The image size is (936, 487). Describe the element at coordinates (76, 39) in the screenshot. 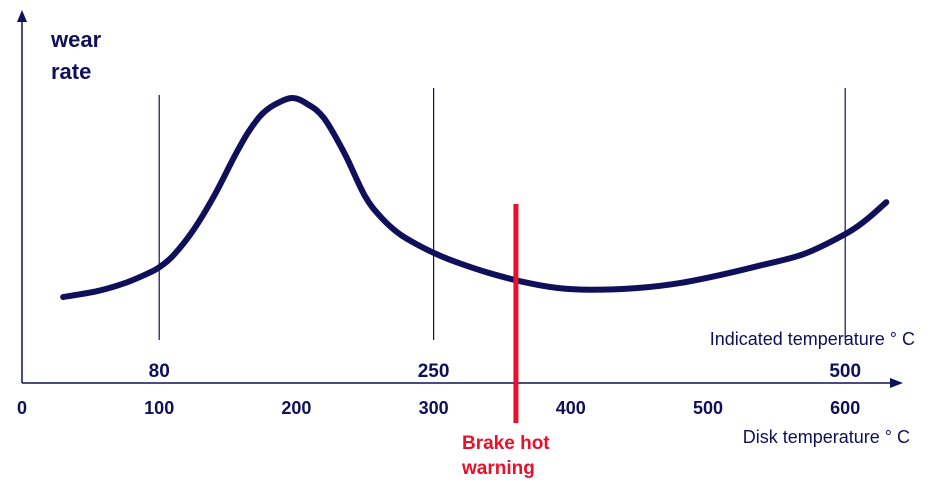

I see `y-axis-label-line1: wear` at that location.